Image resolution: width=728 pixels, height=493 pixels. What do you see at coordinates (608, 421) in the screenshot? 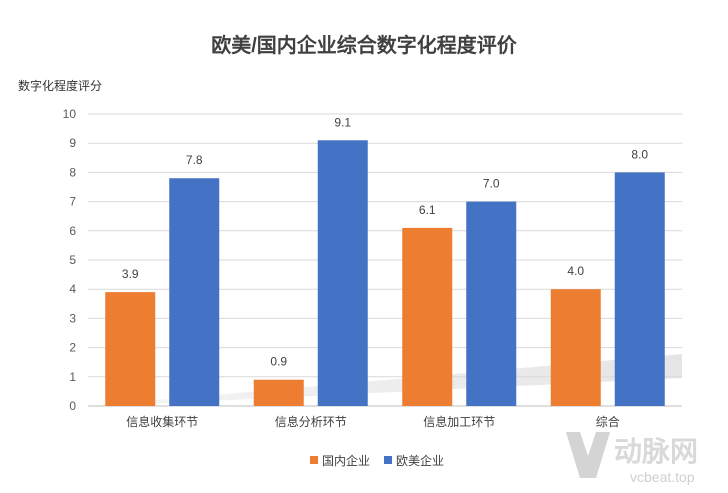
I see `category-label: 综合` at bounding box center [608, 421].